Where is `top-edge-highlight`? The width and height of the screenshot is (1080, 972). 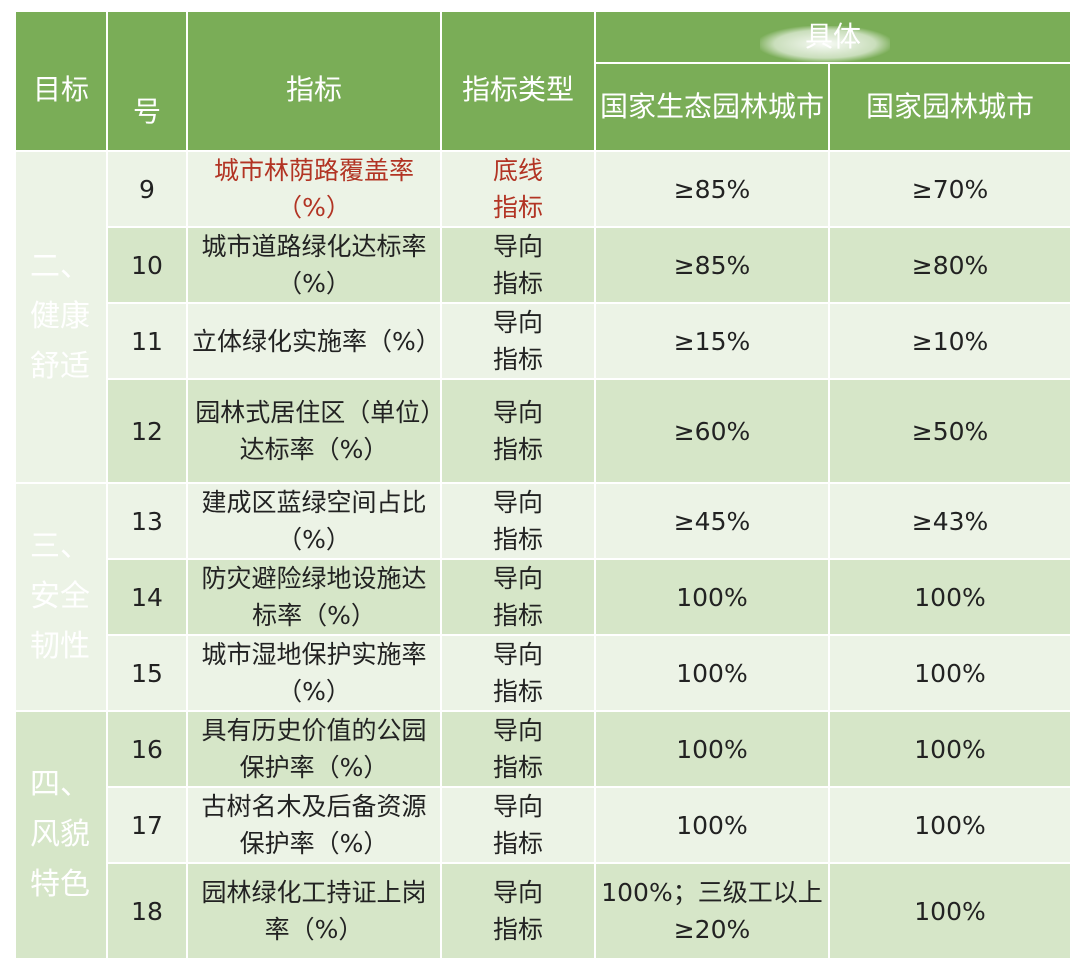
top-edge-highlight is located at coordinates (370, 5).